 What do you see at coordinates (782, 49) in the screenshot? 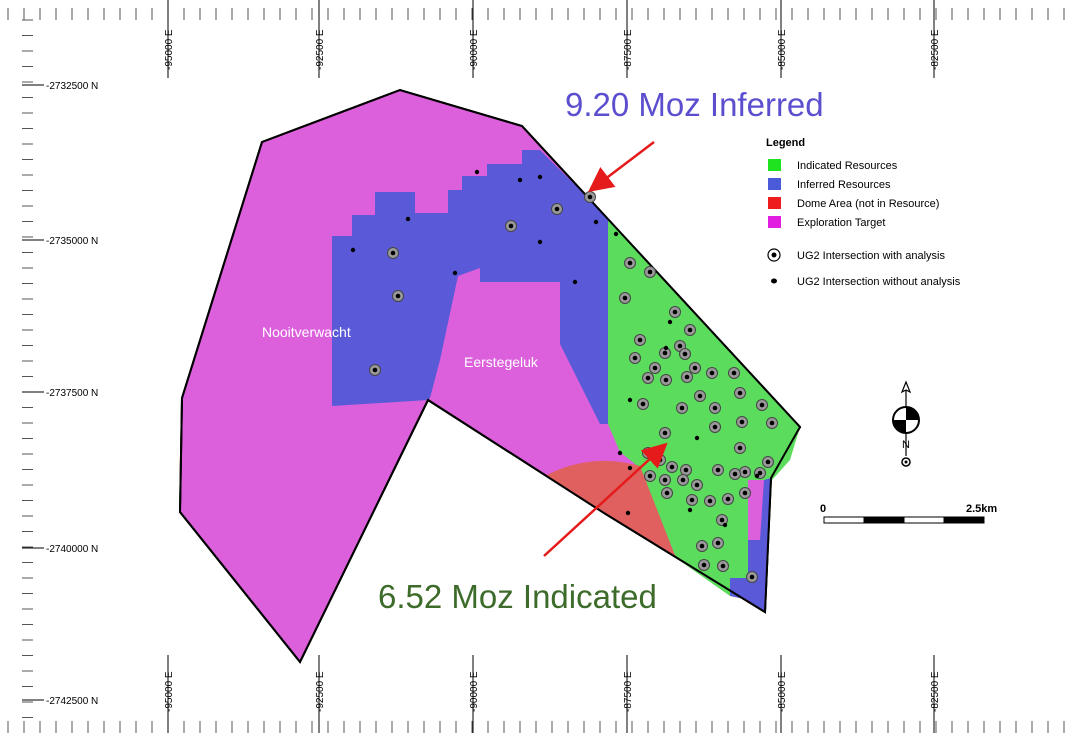
I see `easting-label-top: -85000 E` at bounding box center [782, 49].